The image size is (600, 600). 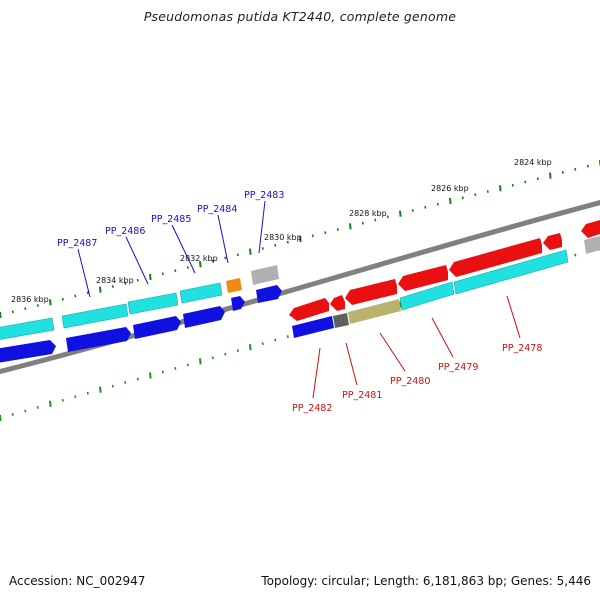 What do you see at coordinates (283, 237) in the screenshot?
I see `scale-label: 2830 kbp` at bounding box center [283, 237].